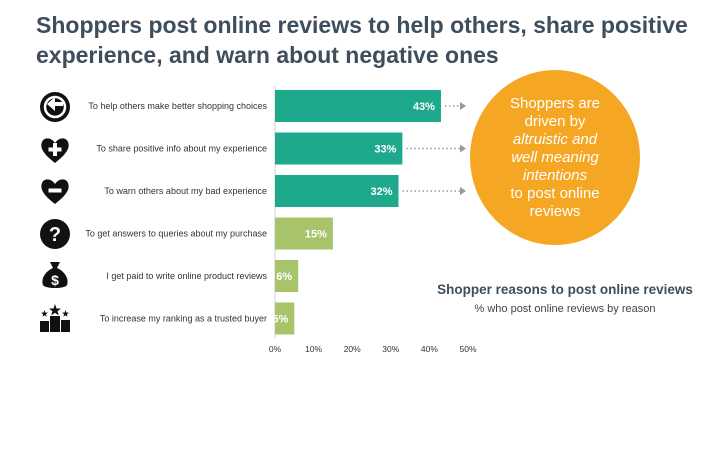  What do you see at coordinates (555, 175) in the screenshot?
I see `bubble-line: intentions` at bounding box center [555, 175].